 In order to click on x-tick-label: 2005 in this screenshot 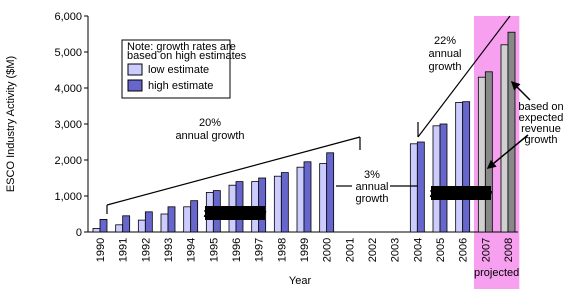, I will do `click(441, 250)`.